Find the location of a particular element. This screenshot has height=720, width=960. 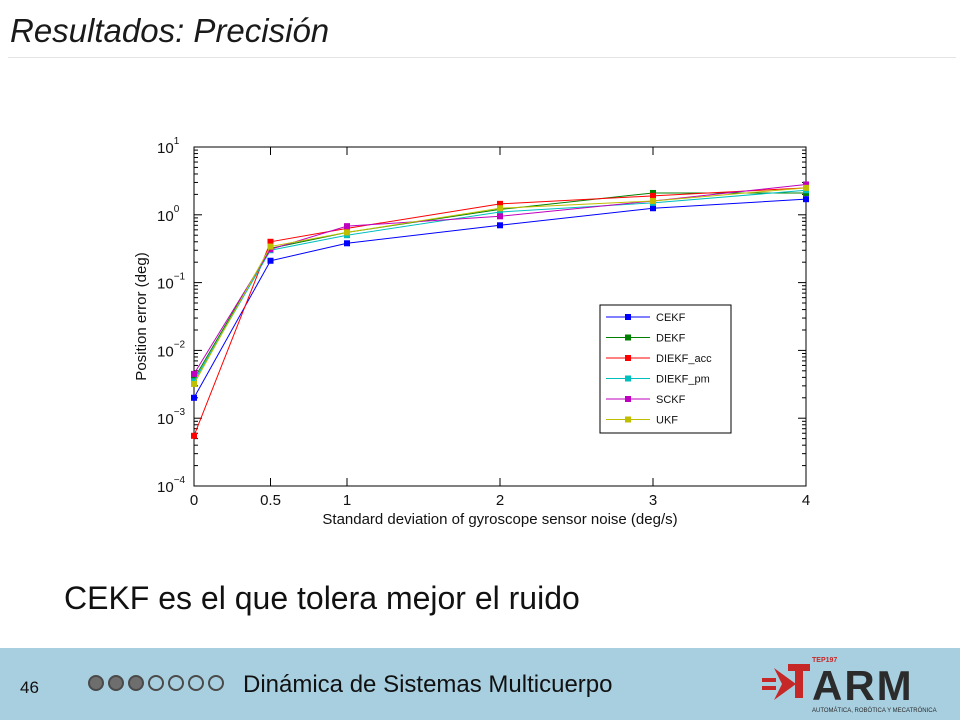

y-tick-label: 10⁰ is located at coordinates (168, 214).